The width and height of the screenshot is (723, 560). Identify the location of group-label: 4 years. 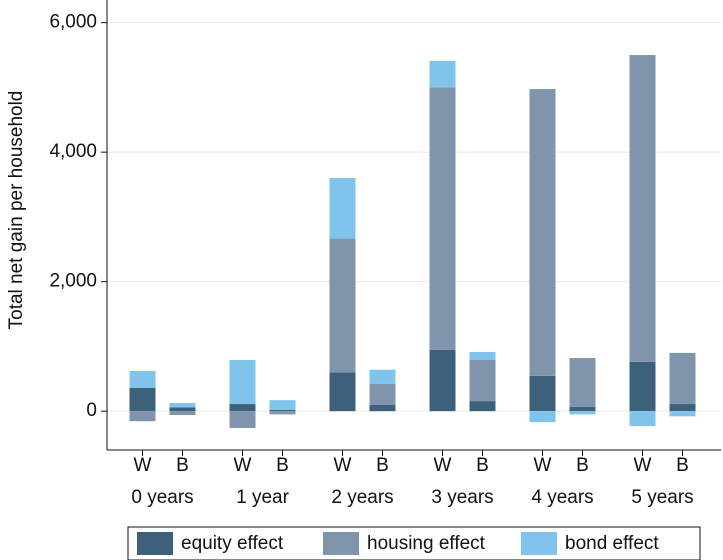
(562, 497).